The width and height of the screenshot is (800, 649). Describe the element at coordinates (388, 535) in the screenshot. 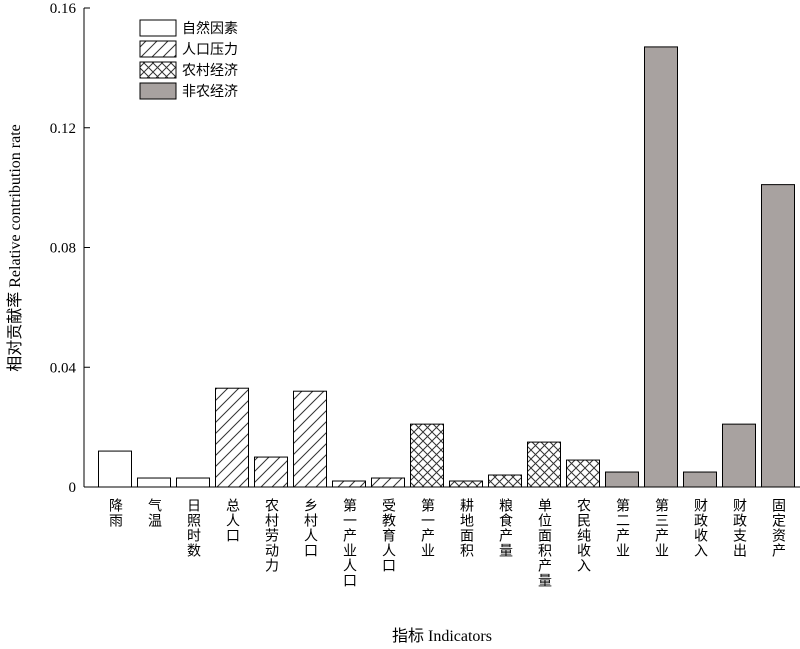

I see `x-tick-label: 受教育人口` at that location.